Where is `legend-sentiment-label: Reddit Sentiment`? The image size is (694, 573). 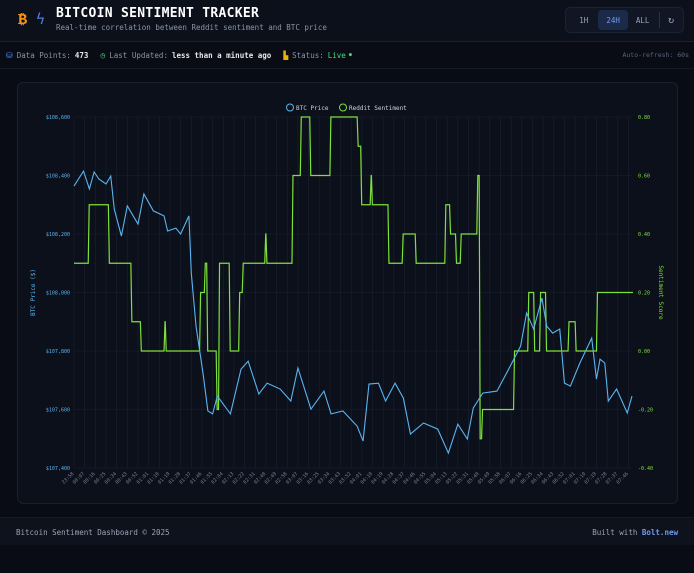 legend-sentiment-label: Reddit Sentiment is located at coordinates (378, 108).